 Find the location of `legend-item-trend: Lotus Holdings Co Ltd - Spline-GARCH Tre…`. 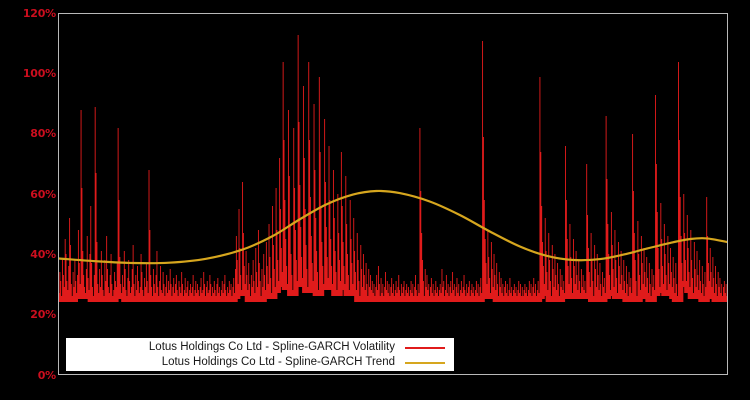

legend-item-trend: Lotus Holdings Co Ltd - Spline-GARCH Tre… is located at coordinates (260, 362).